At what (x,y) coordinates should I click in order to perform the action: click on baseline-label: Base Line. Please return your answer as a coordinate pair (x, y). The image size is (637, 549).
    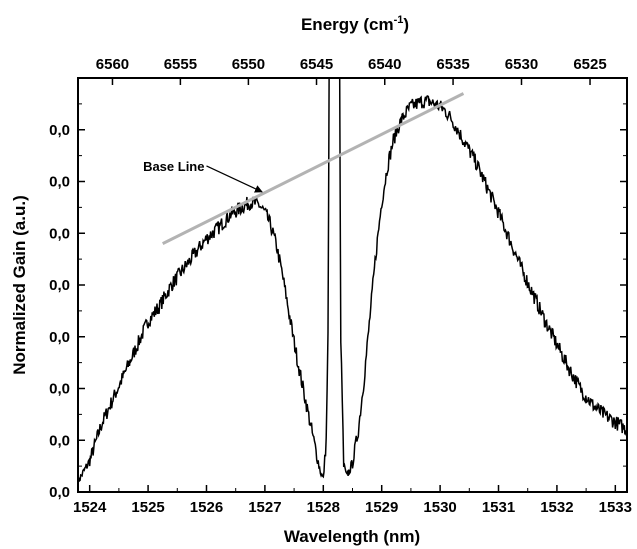
    Looking at the image, I should click on (173, 166).